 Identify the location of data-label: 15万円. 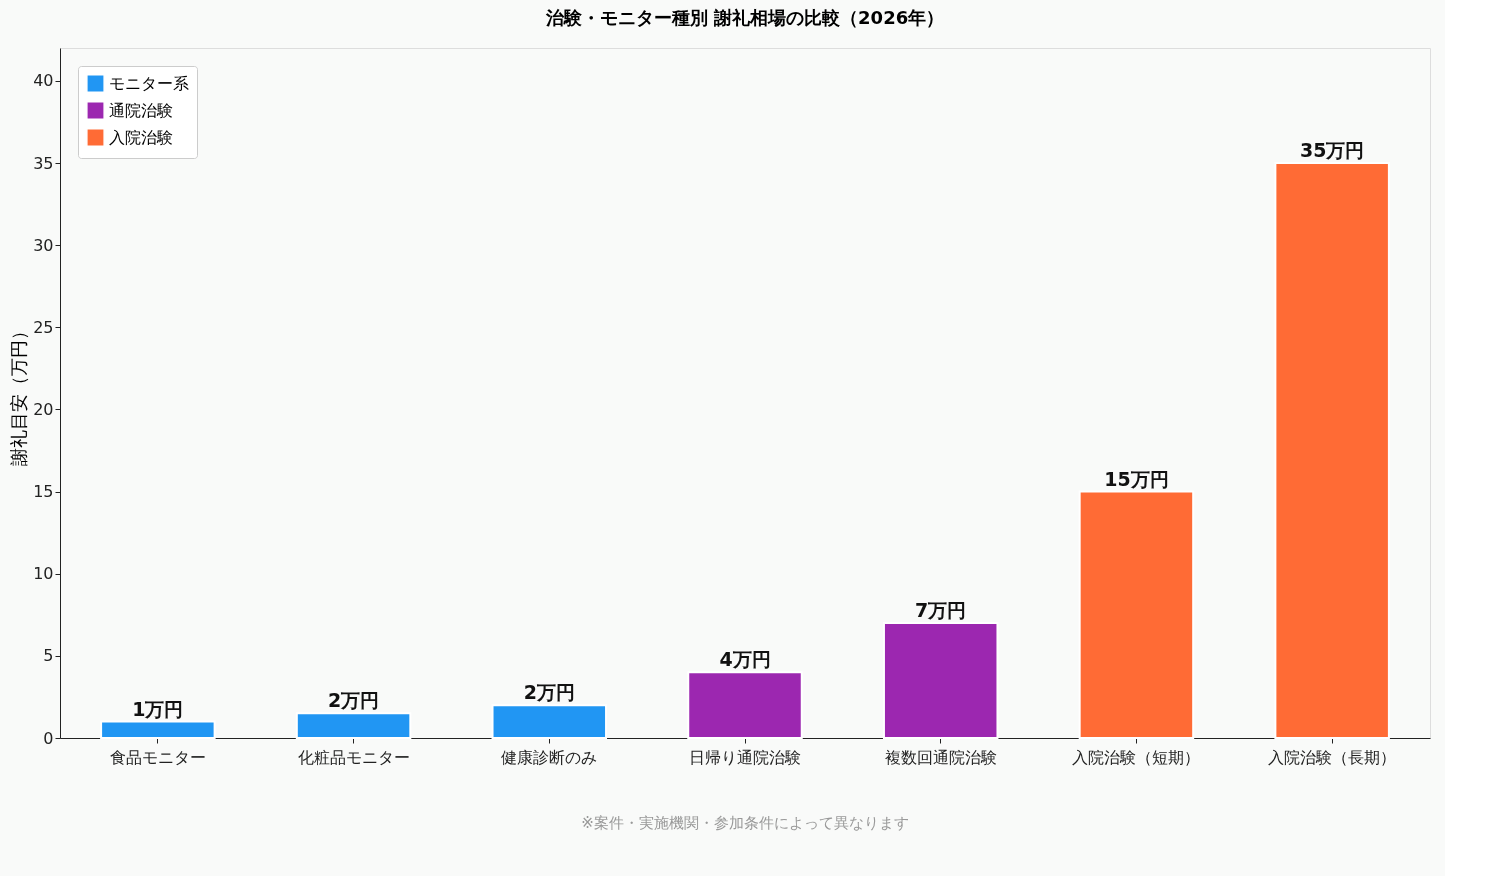
(1136, 478).